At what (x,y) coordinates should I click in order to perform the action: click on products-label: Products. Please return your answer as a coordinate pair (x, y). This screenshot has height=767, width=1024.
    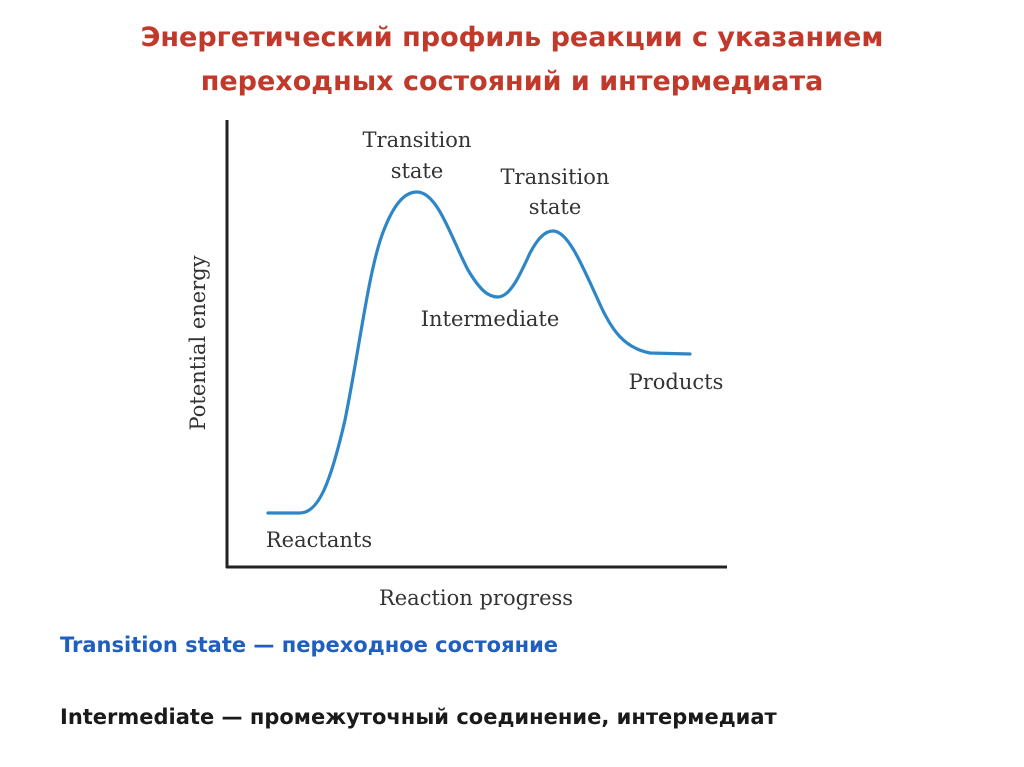
    Looking at the image, I should click on (676, 382).